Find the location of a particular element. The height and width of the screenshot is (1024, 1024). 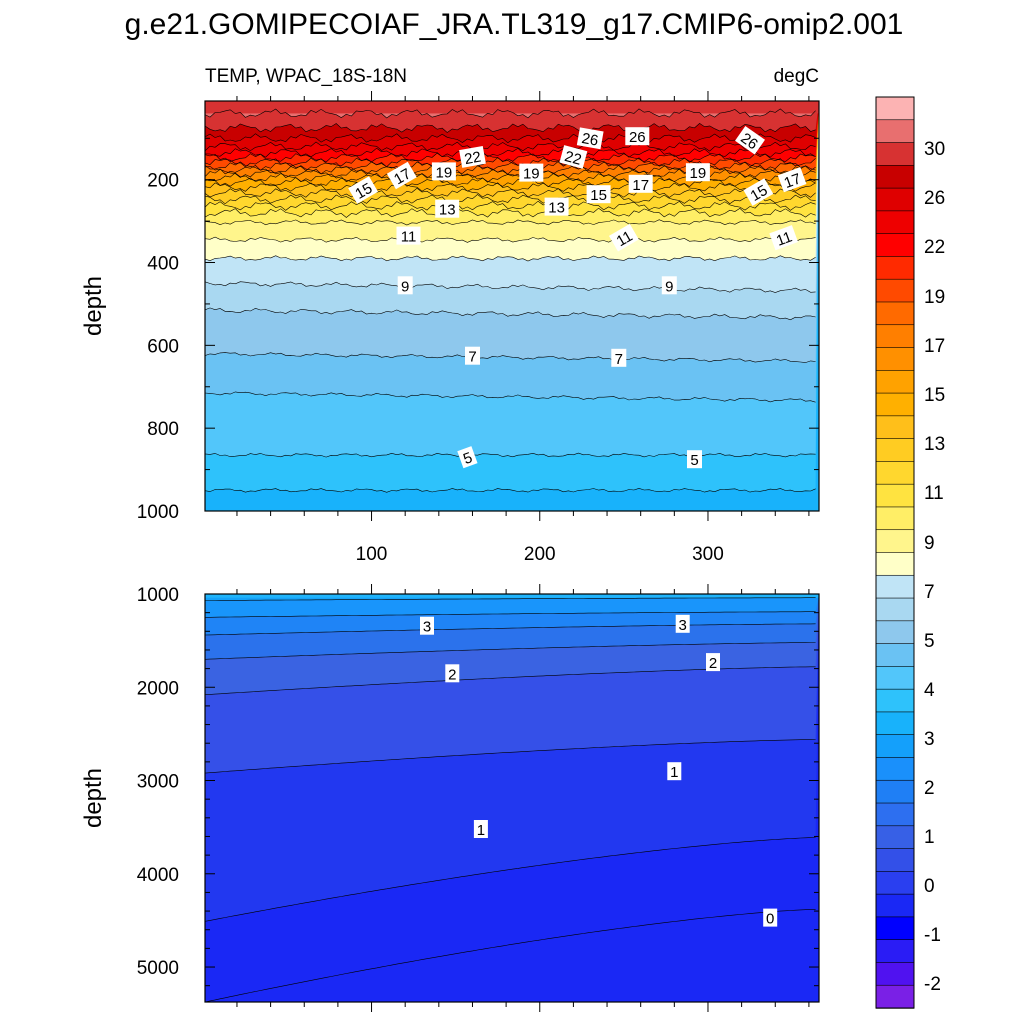

lower-ytick-label: 2000 is located at coordinates (158, 688).